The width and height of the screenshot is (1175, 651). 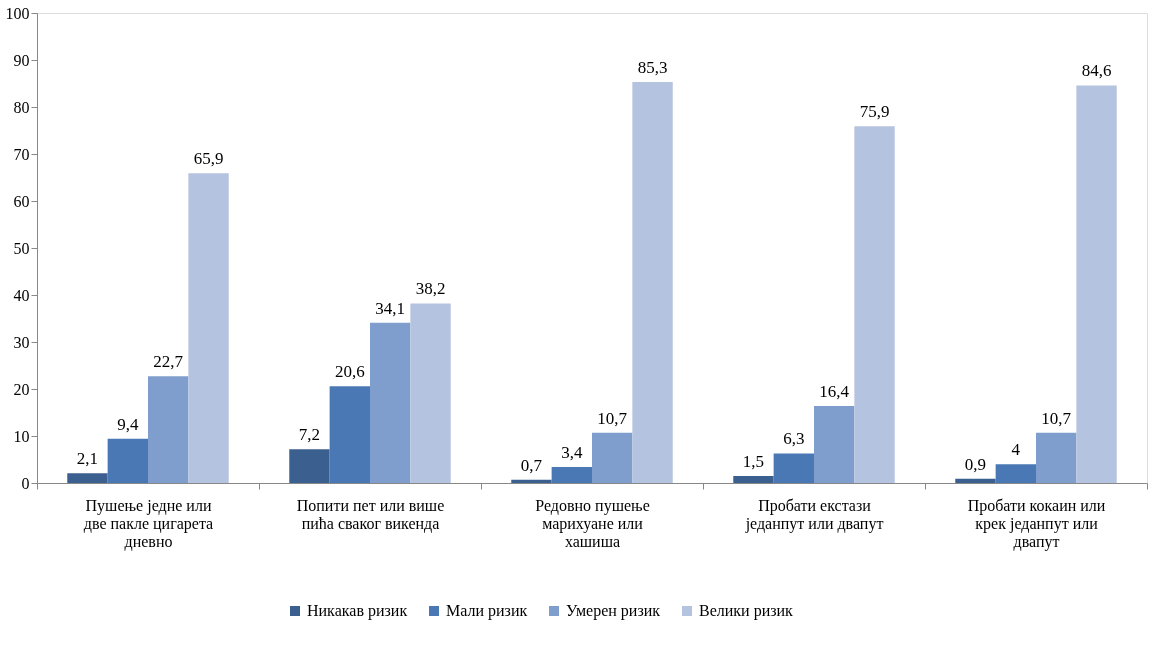 I want to click on y-tick-label: 10, so click(x=21, y=436).